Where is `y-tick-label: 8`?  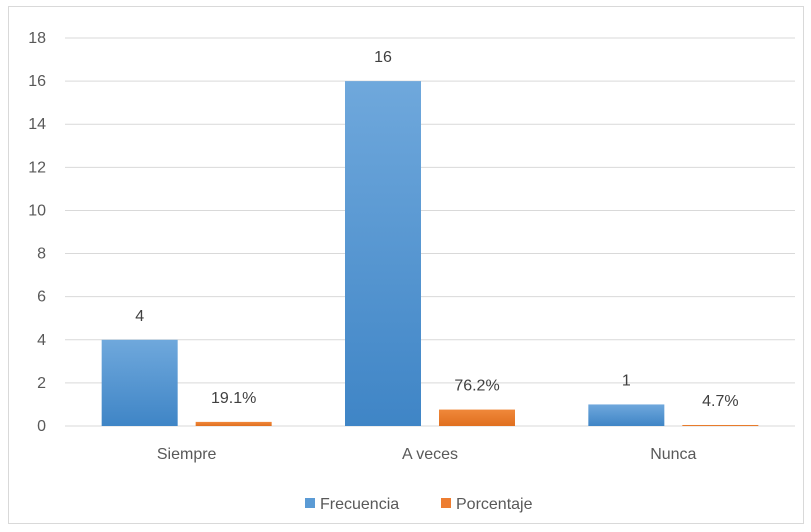
y-tick-label: 8 is located at coordinates (41, 254).